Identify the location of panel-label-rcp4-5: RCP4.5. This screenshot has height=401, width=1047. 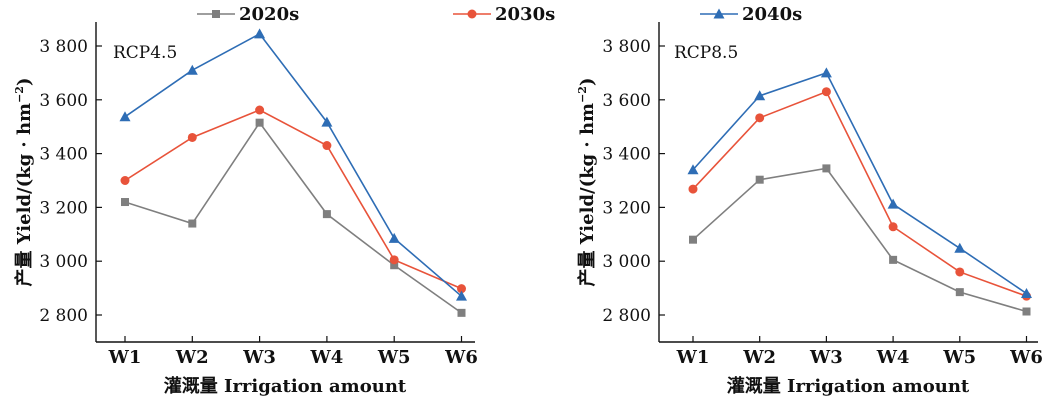
(145, 53).